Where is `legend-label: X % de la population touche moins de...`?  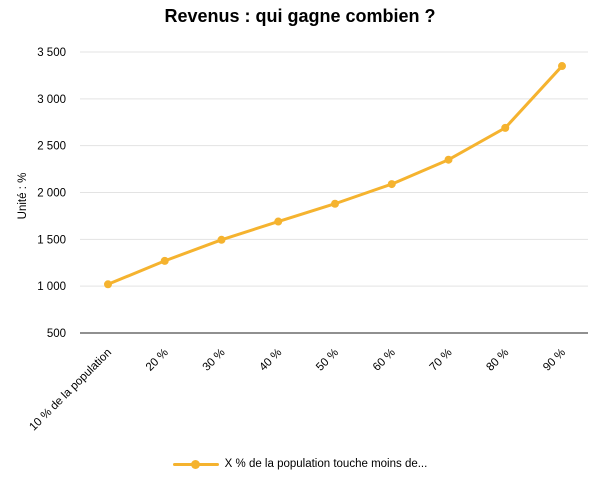 legend-label: X % de la population touche moins de... is located at coordinates (326, 464).